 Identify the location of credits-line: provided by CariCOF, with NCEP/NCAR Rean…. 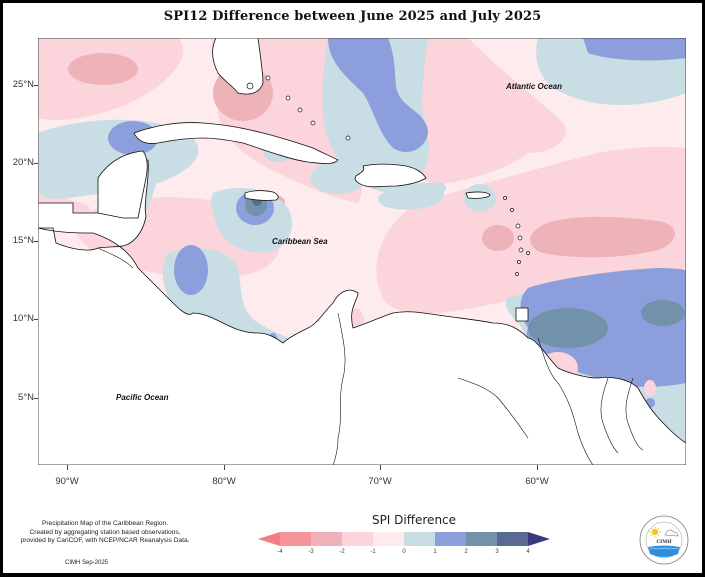
(105, 541).